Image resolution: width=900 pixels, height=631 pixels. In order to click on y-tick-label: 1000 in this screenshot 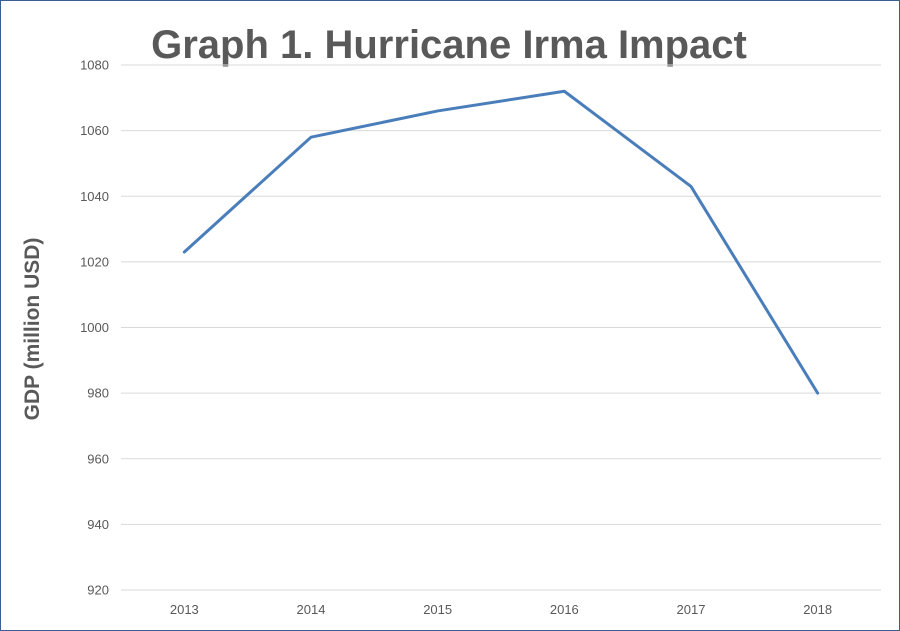, I will do `click(94, 327)`.